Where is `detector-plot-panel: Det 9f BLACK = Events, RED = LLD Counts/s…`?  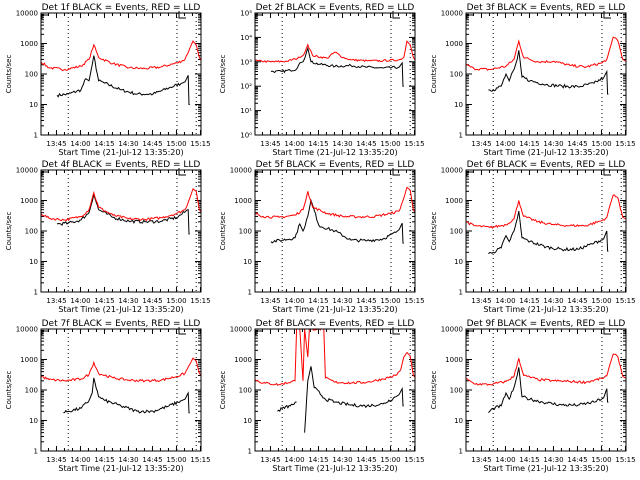 detector-plot-panel: Det 9f BLACK = Events, RED = LLD Counts/s… is located at coordinates (533, 396).